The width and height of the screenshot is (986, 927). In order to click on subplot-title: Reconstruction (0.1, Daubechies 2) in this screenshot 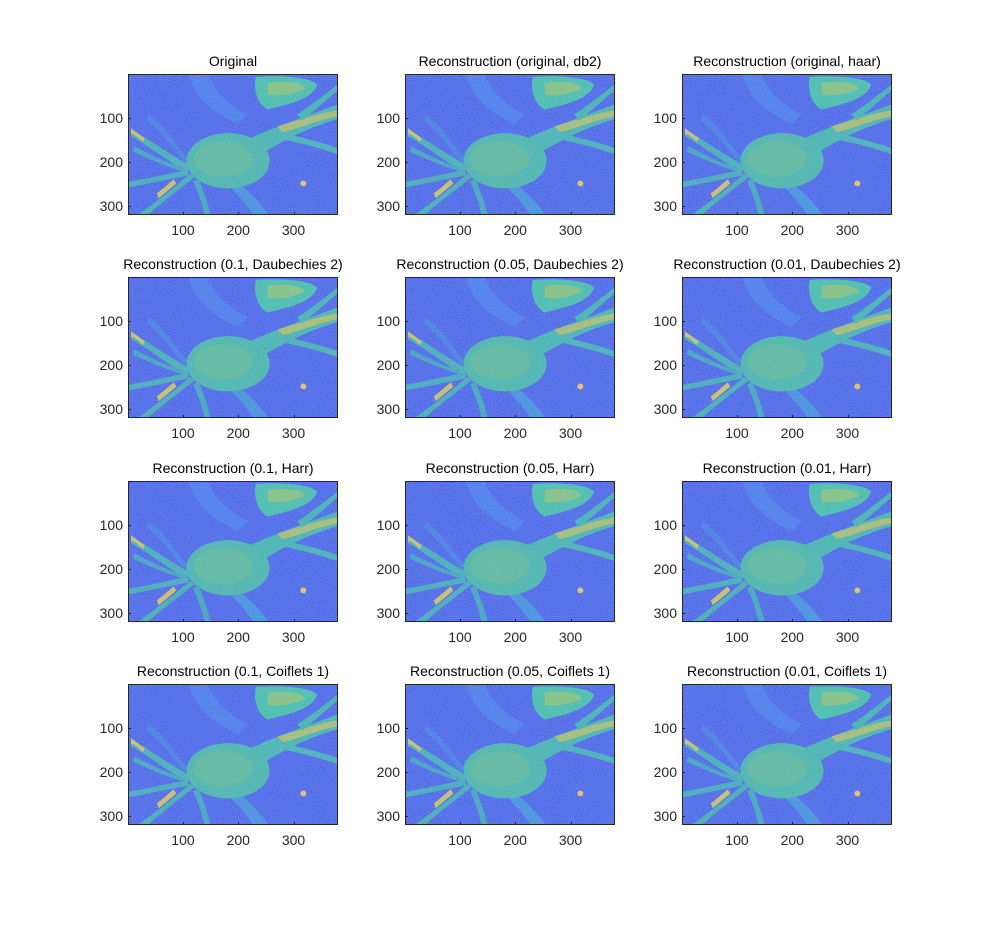, I will do `click(233, 264)`.